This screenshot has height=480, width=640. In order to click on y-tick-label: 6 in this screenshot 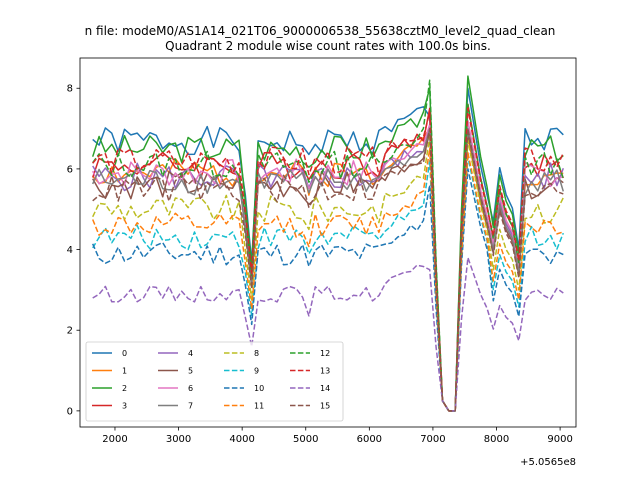, I will do `click(70, 169)`.